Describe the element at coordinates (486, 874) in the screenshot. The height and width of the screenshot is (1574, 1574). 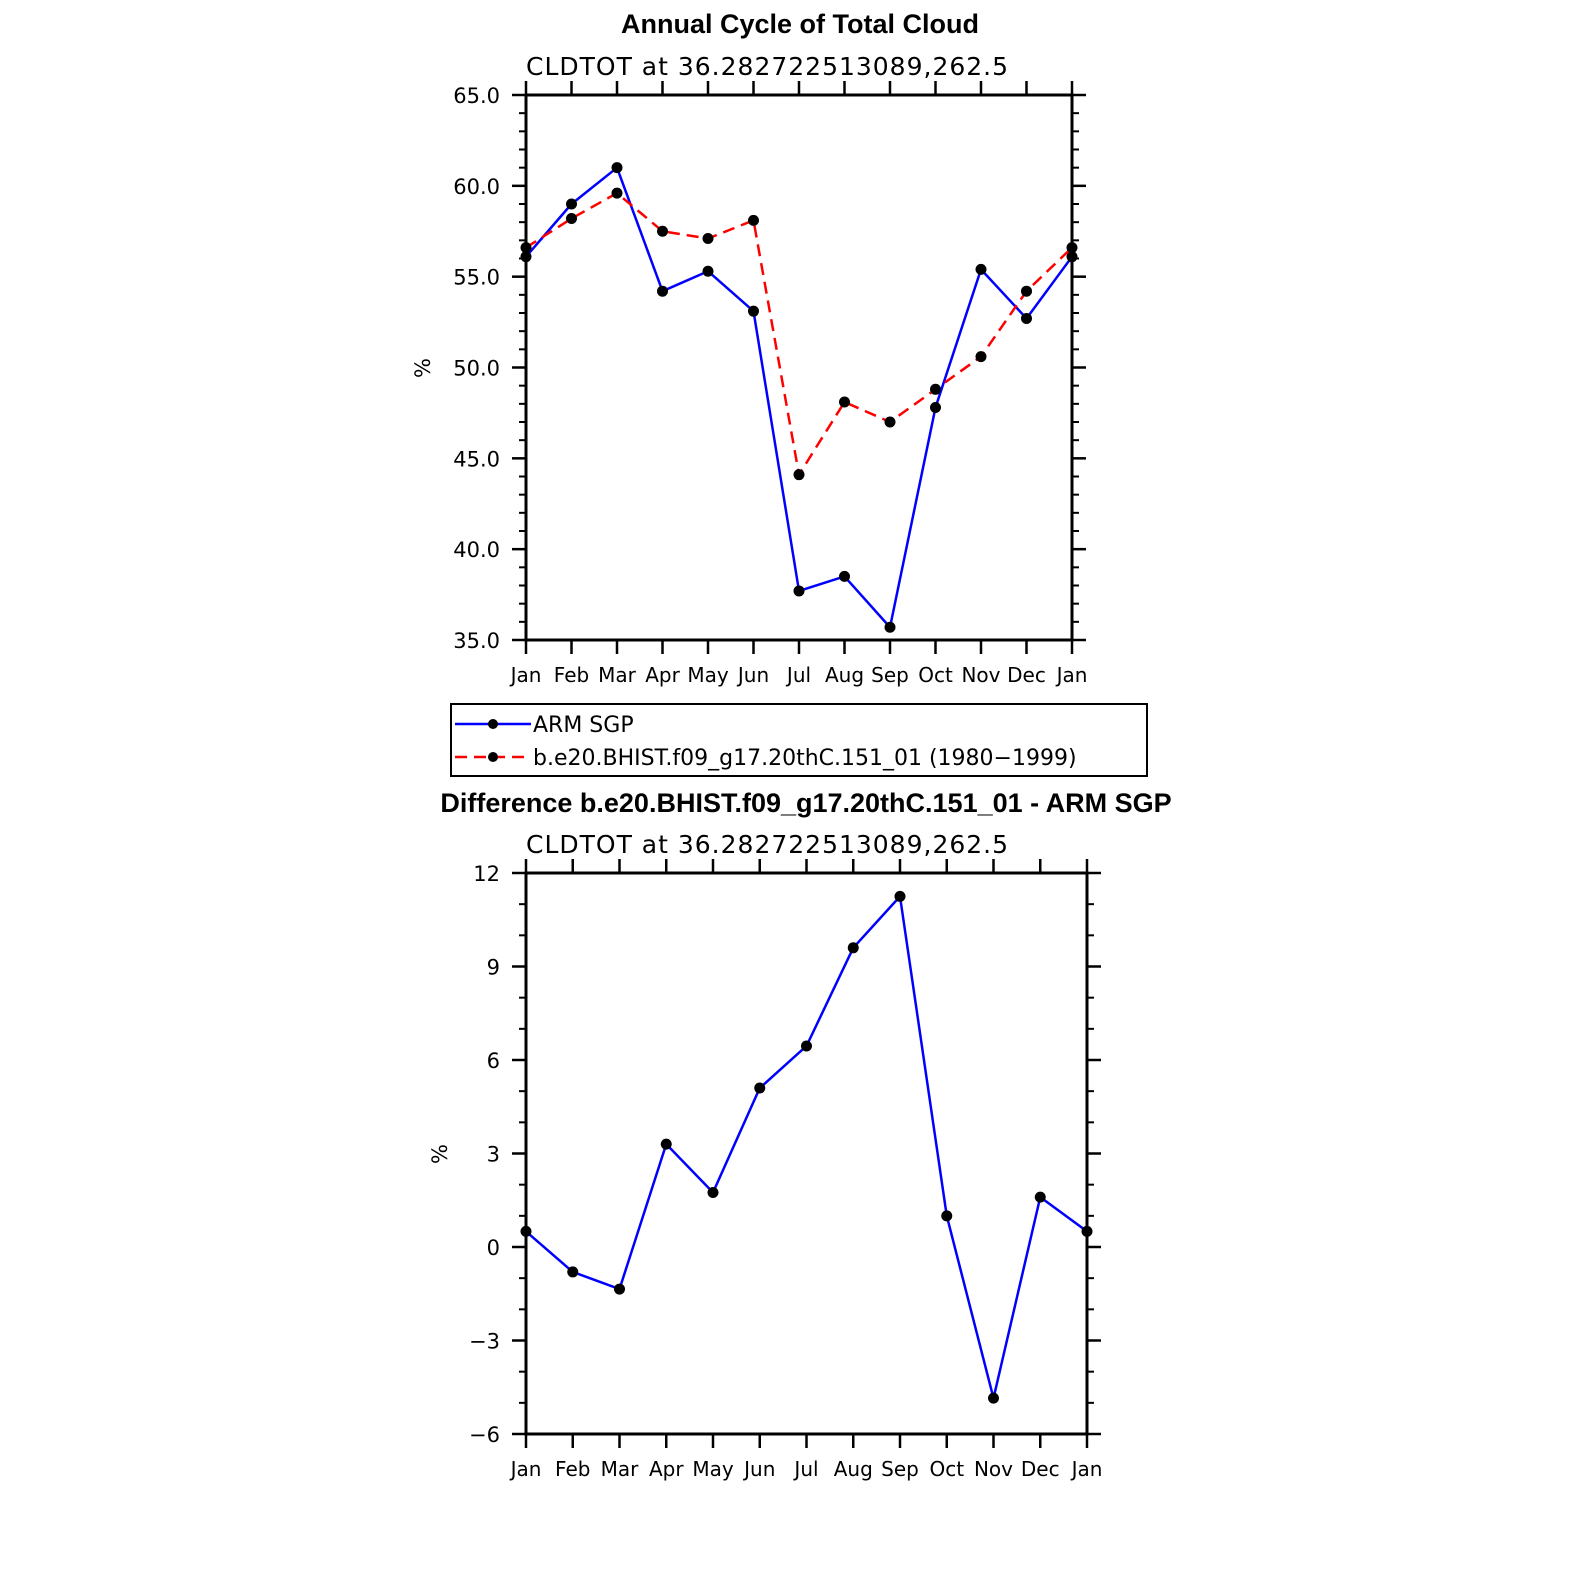
I see `y-tick-label: 12` at that location.